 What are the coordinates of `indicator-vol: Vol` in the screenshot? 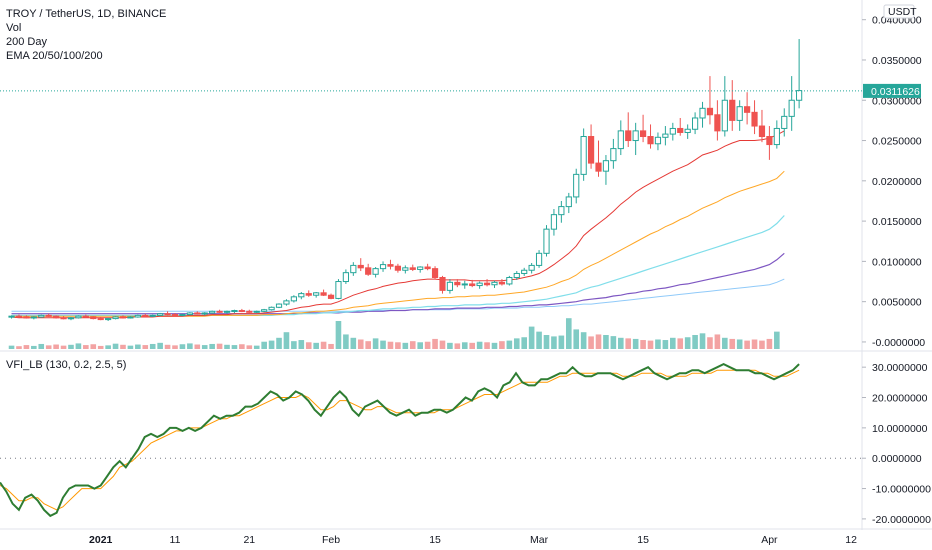 It's located at (14, 28).